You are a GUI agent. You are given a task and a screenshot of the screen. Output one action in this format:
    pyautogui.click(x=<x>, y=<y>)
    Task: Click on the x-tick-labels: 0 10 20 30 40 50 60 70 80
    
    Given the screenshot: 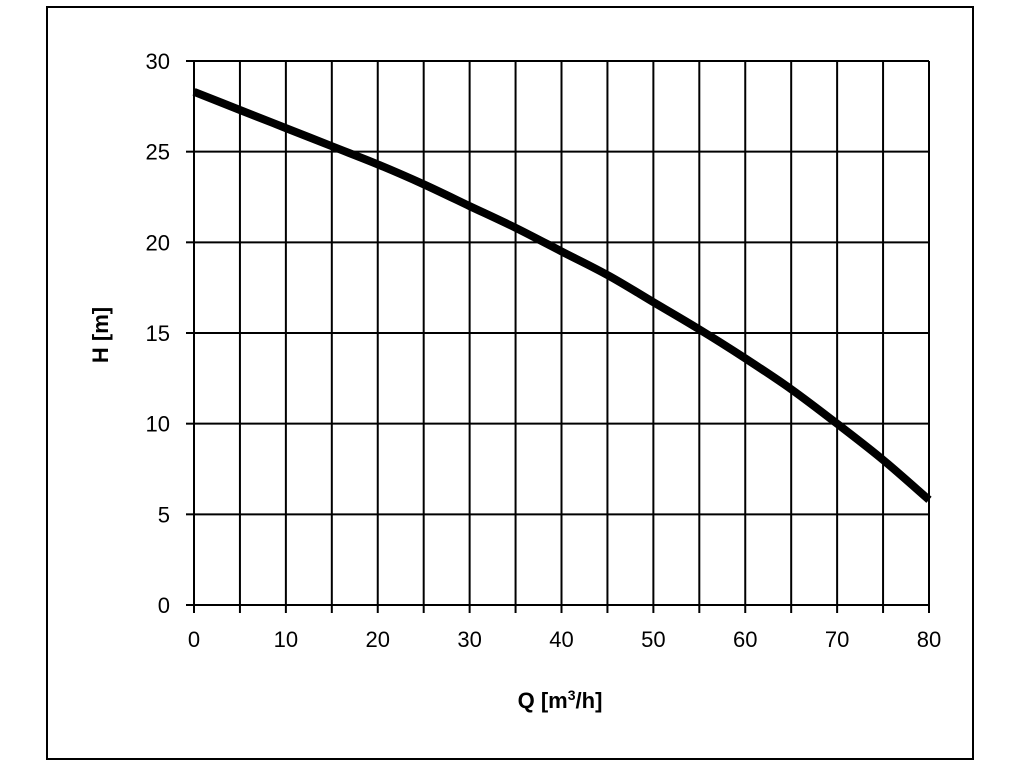 What is the action you would take?
    pyautogui.click(x=564, y=639)
    